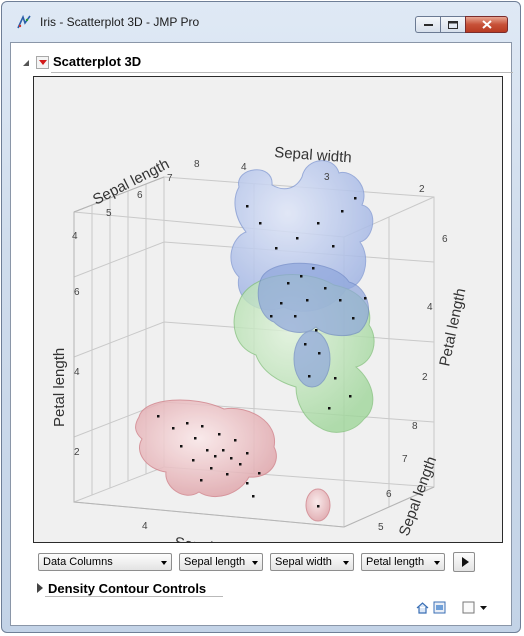 The height and width of the screenshot is (636, 524). What do you see at coordinates (267, 64) in the screenshot?
I see `scatterplot-outline-header: Scatterplot 3D` at bounding box center [267, 64].